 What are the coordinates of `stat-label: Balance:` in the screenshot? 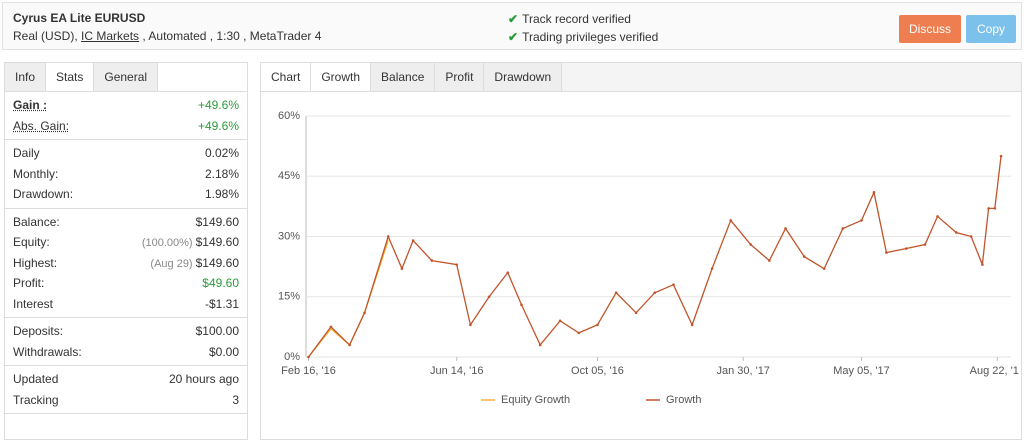 It's located at (36, 221).